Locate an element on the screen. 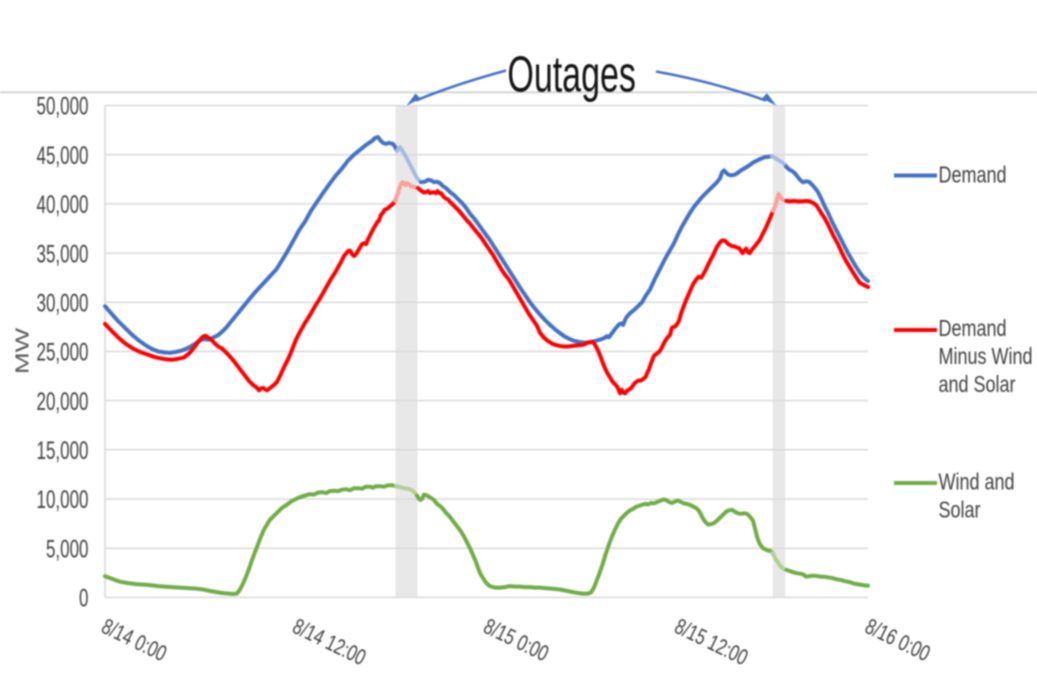 This screenshot has height=683, width=1037. svg-text: and Solar is located at coordinates (977, 385).